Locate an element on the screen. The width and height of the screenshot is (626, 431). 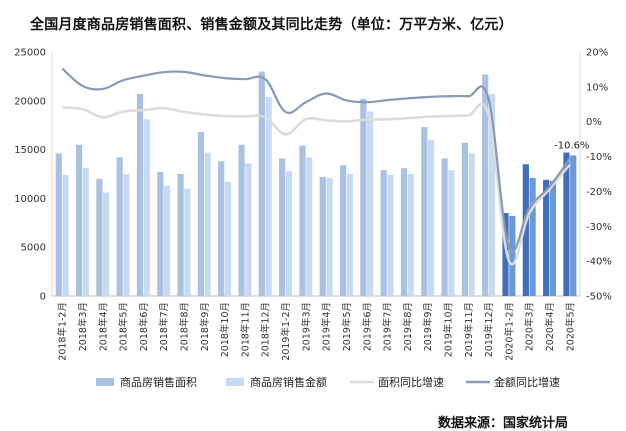
x-tick-label: 2018年7月 is located at coordinates (164, 326).